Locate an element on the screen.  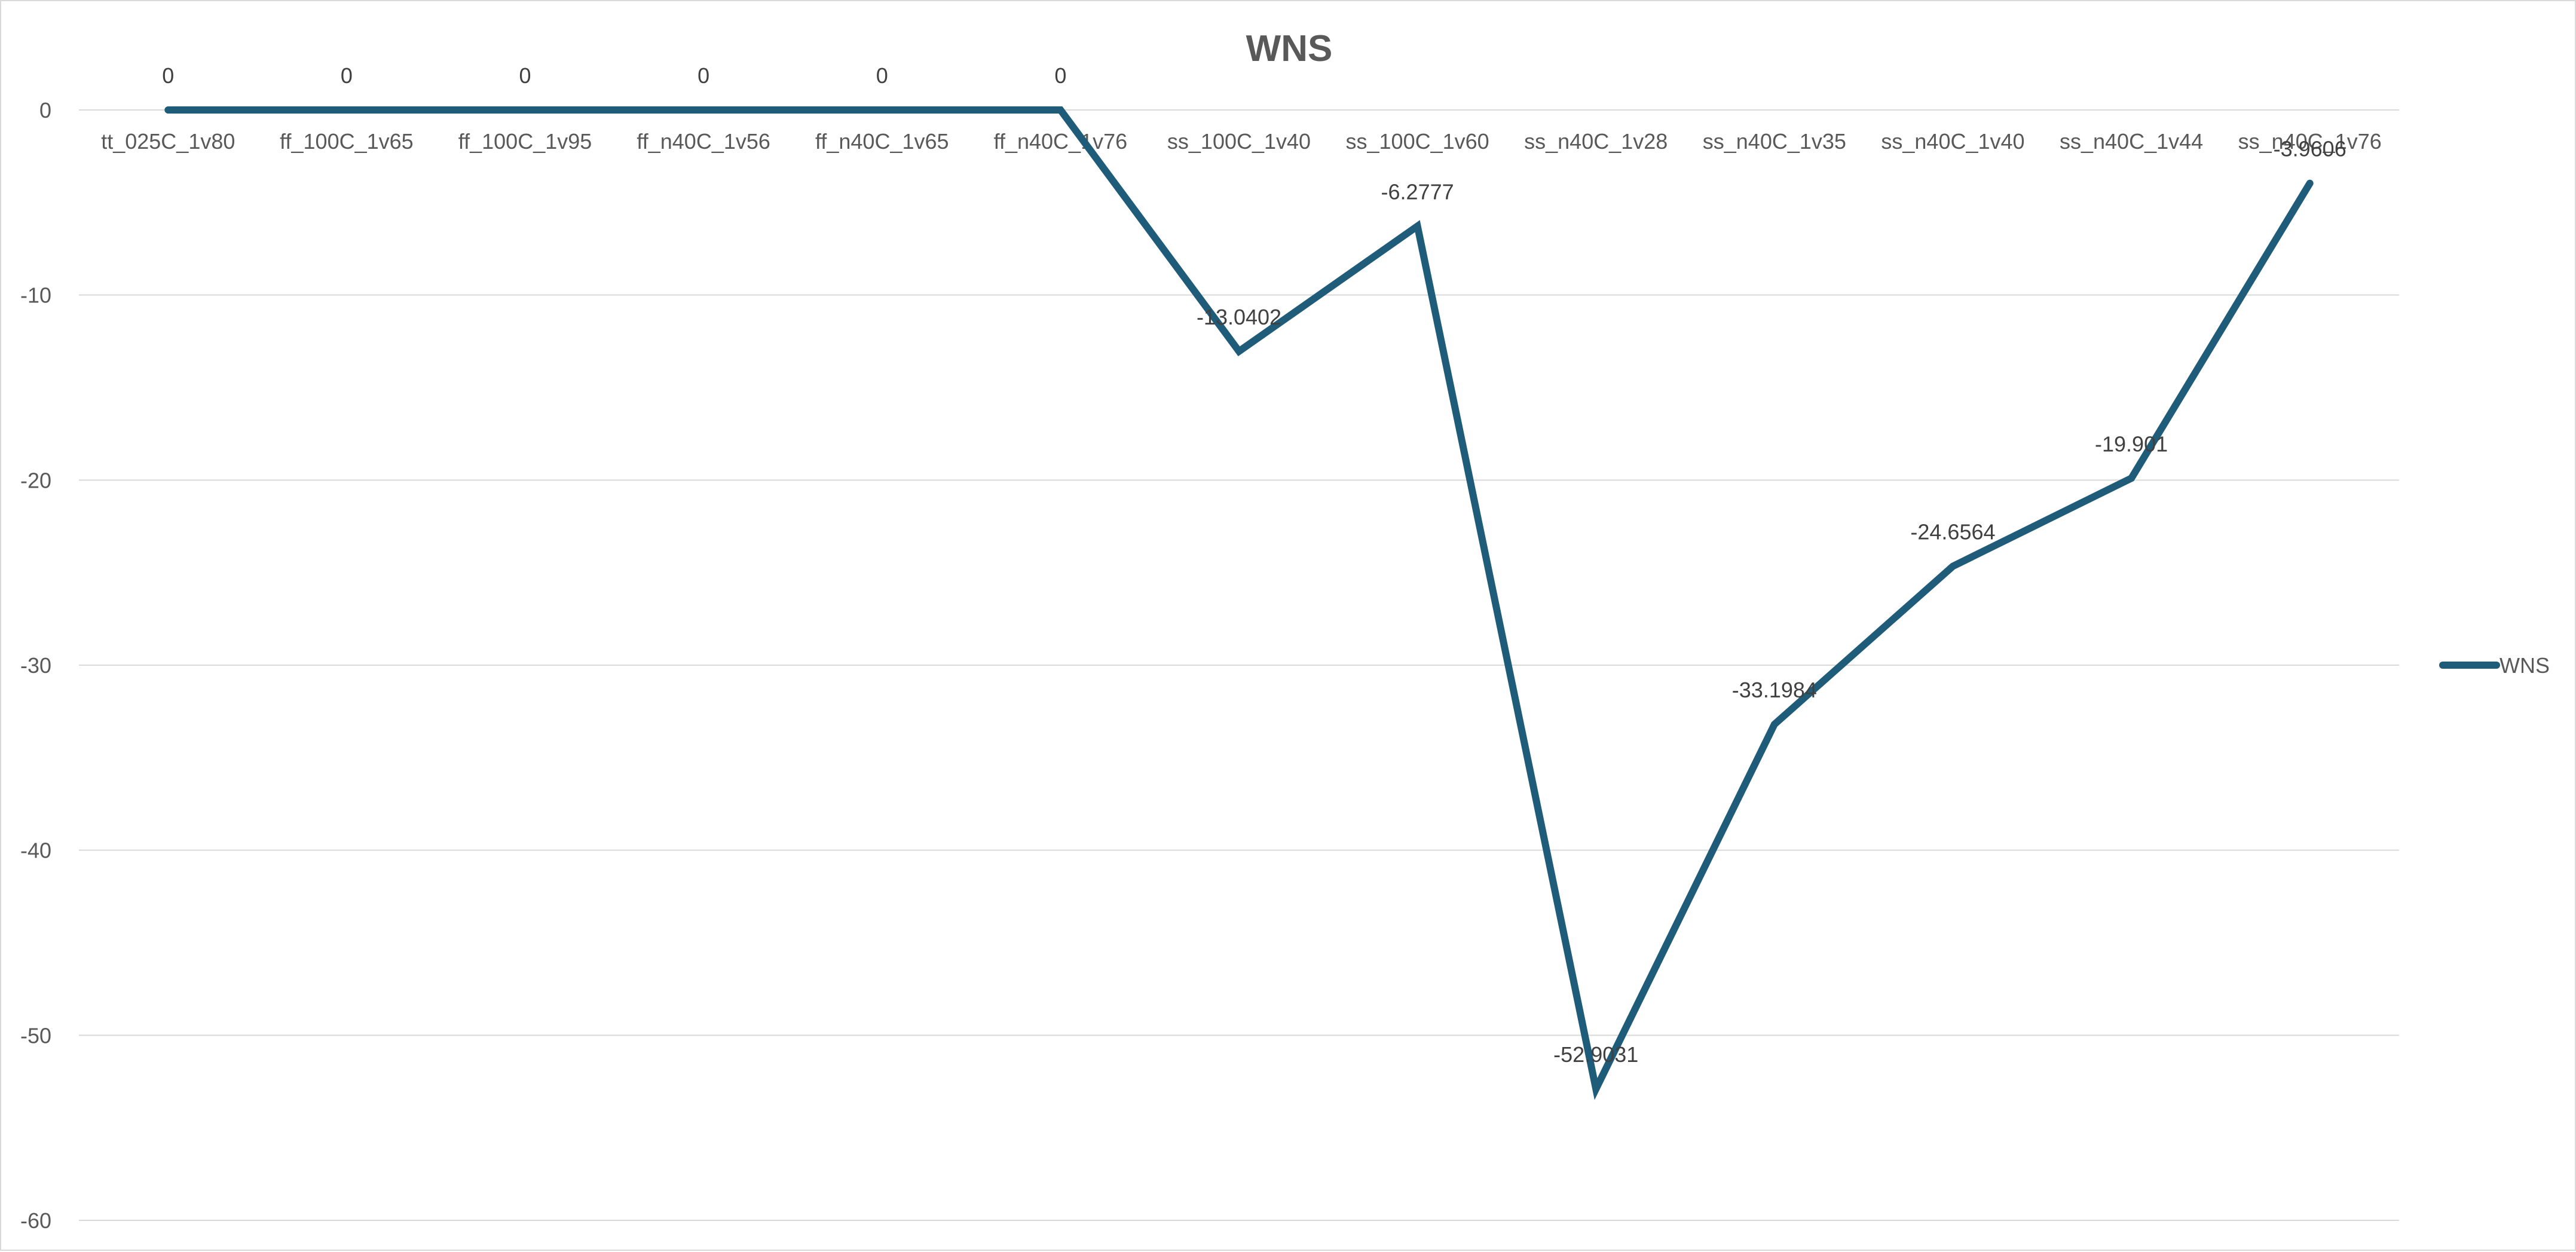
y-tick-label: -40 is located at coordinates (35, 850).